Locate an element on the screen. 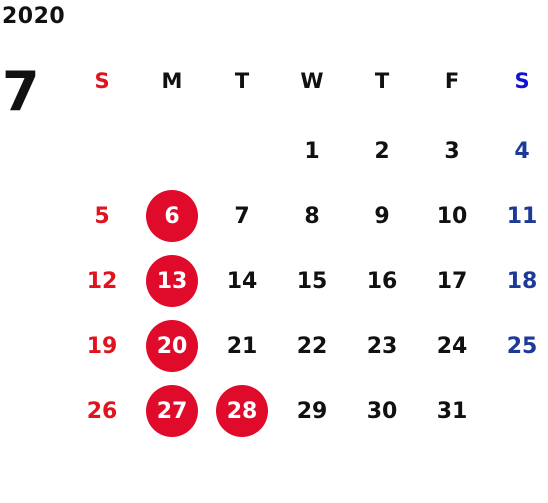 The height and width of the screenshot is (503, 548). day-cell: 3 is located at coordinates (452, 151).